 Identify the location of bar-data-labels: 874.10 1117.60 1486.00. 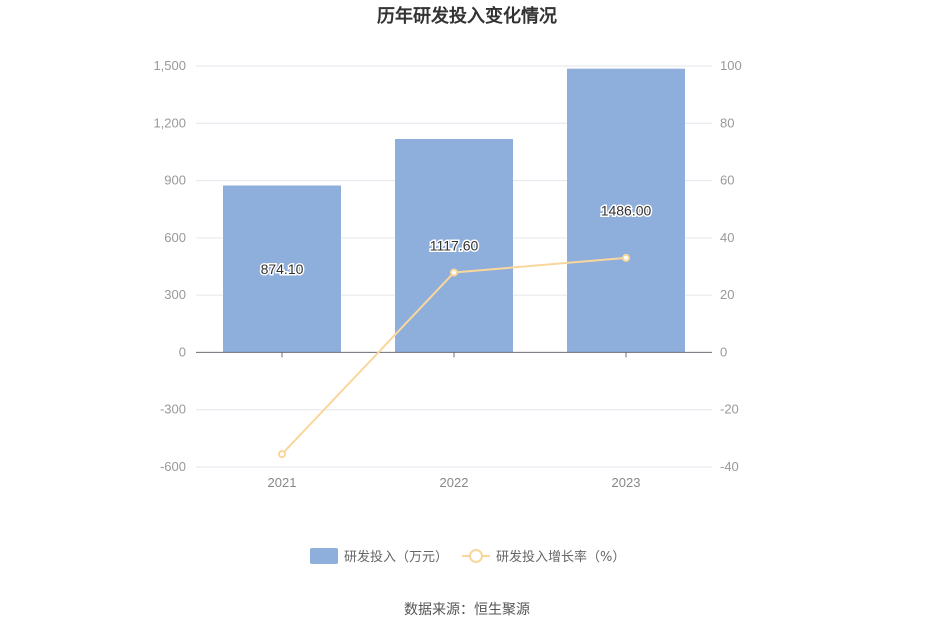
(456, 239).